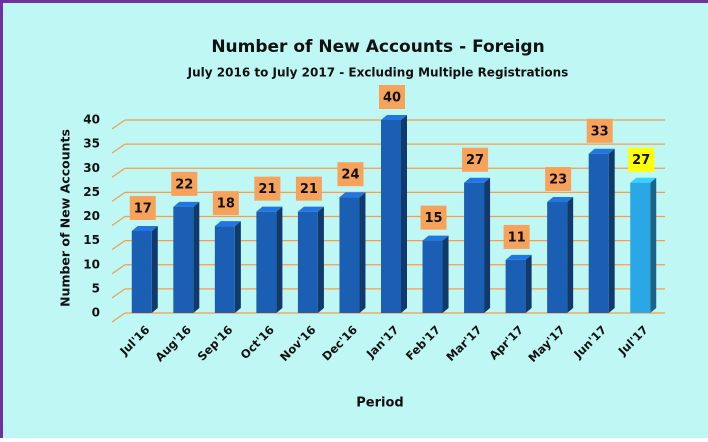  Describe the element at coordinates (558, 180) in the screenshot. I see `data-label: 23` at that location.